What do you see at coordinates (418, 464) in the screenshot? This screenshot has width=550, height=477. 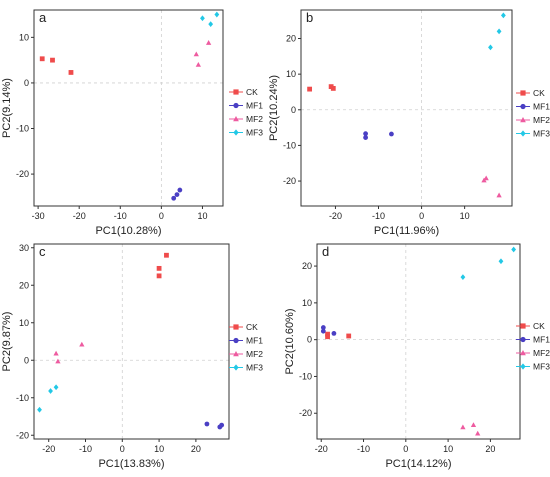 I see `x-axis-label: PC1(14.12%)` at bounding box center [418, 464].